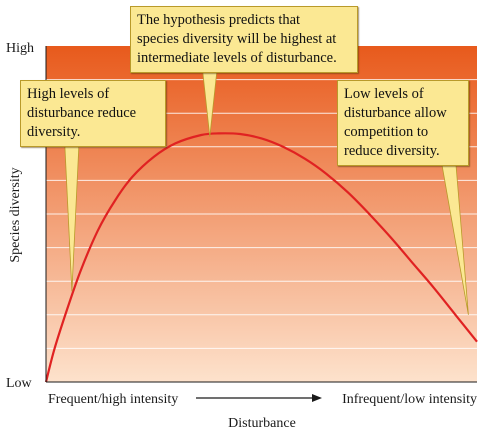 This screenshot has height=431, width=479. Describe the element at coordinates (113, 399) in the screenshot. I see `x-tick-label-left: Frequent/high intensity` at that location.